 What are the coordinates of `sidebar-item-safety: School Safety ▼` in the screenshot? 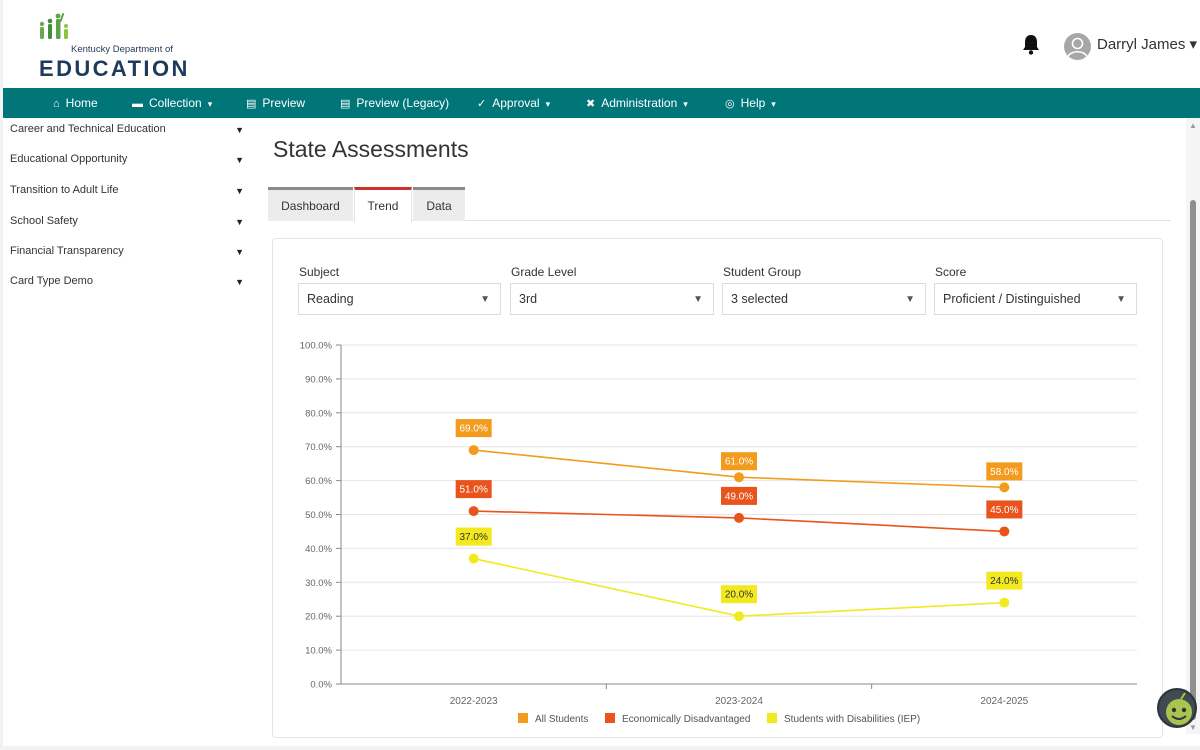 It's located at (130, 225).